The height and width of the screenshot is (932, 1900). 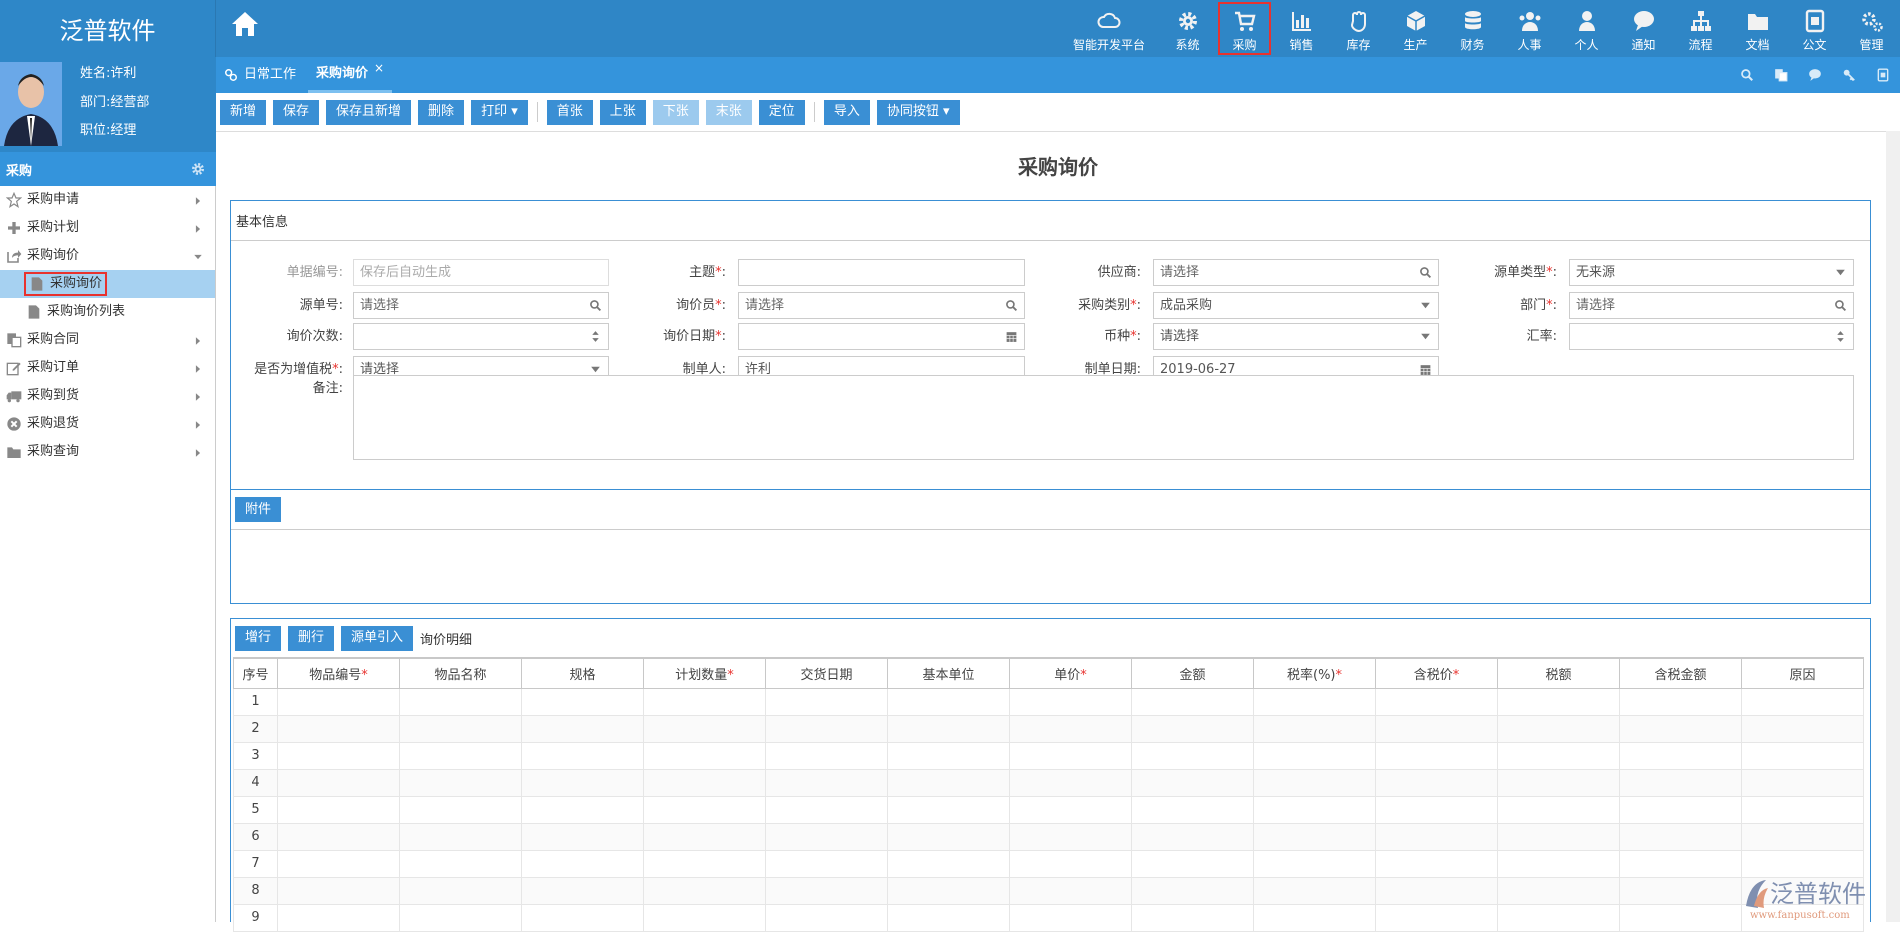 I want to click on module-users: 人事, so click(x=1529, y=28).